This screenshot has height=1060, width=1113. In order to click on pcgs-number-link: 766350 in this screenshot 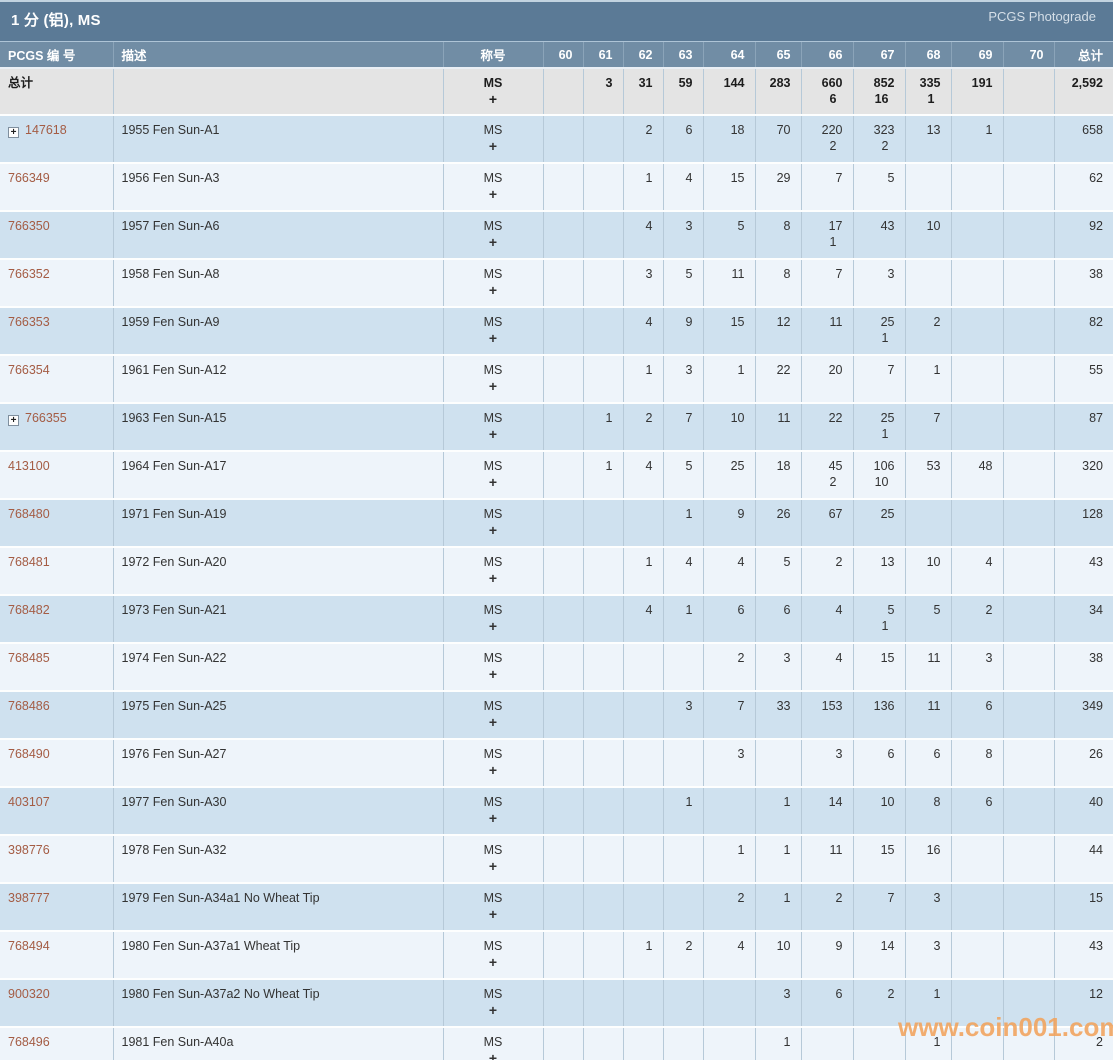, I will do `click(29, 226)`.